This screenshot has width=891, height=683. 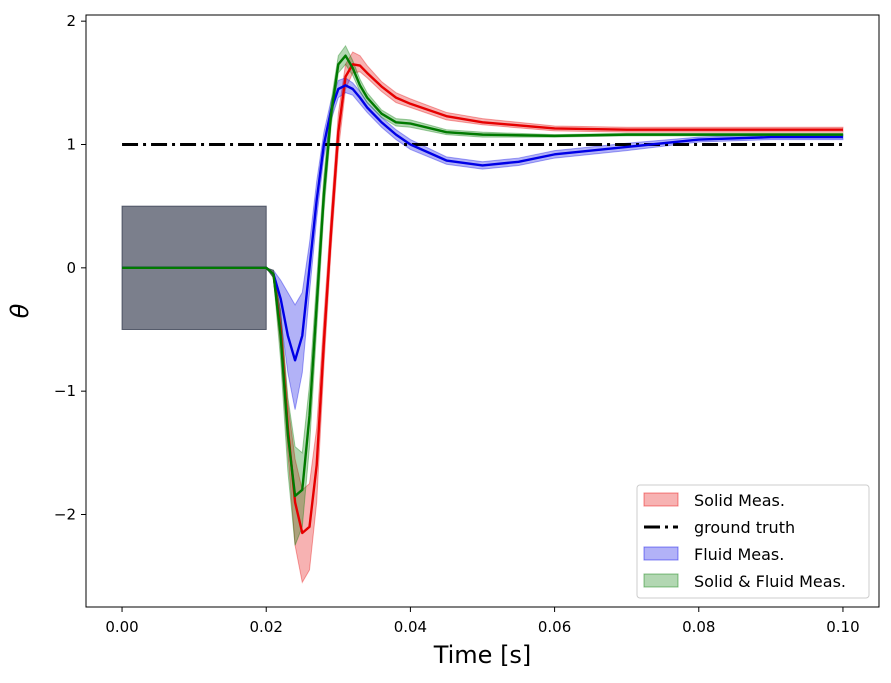 I want to click on legend-label-solid-meas: Solid Meas., so click(x=739, y=500).